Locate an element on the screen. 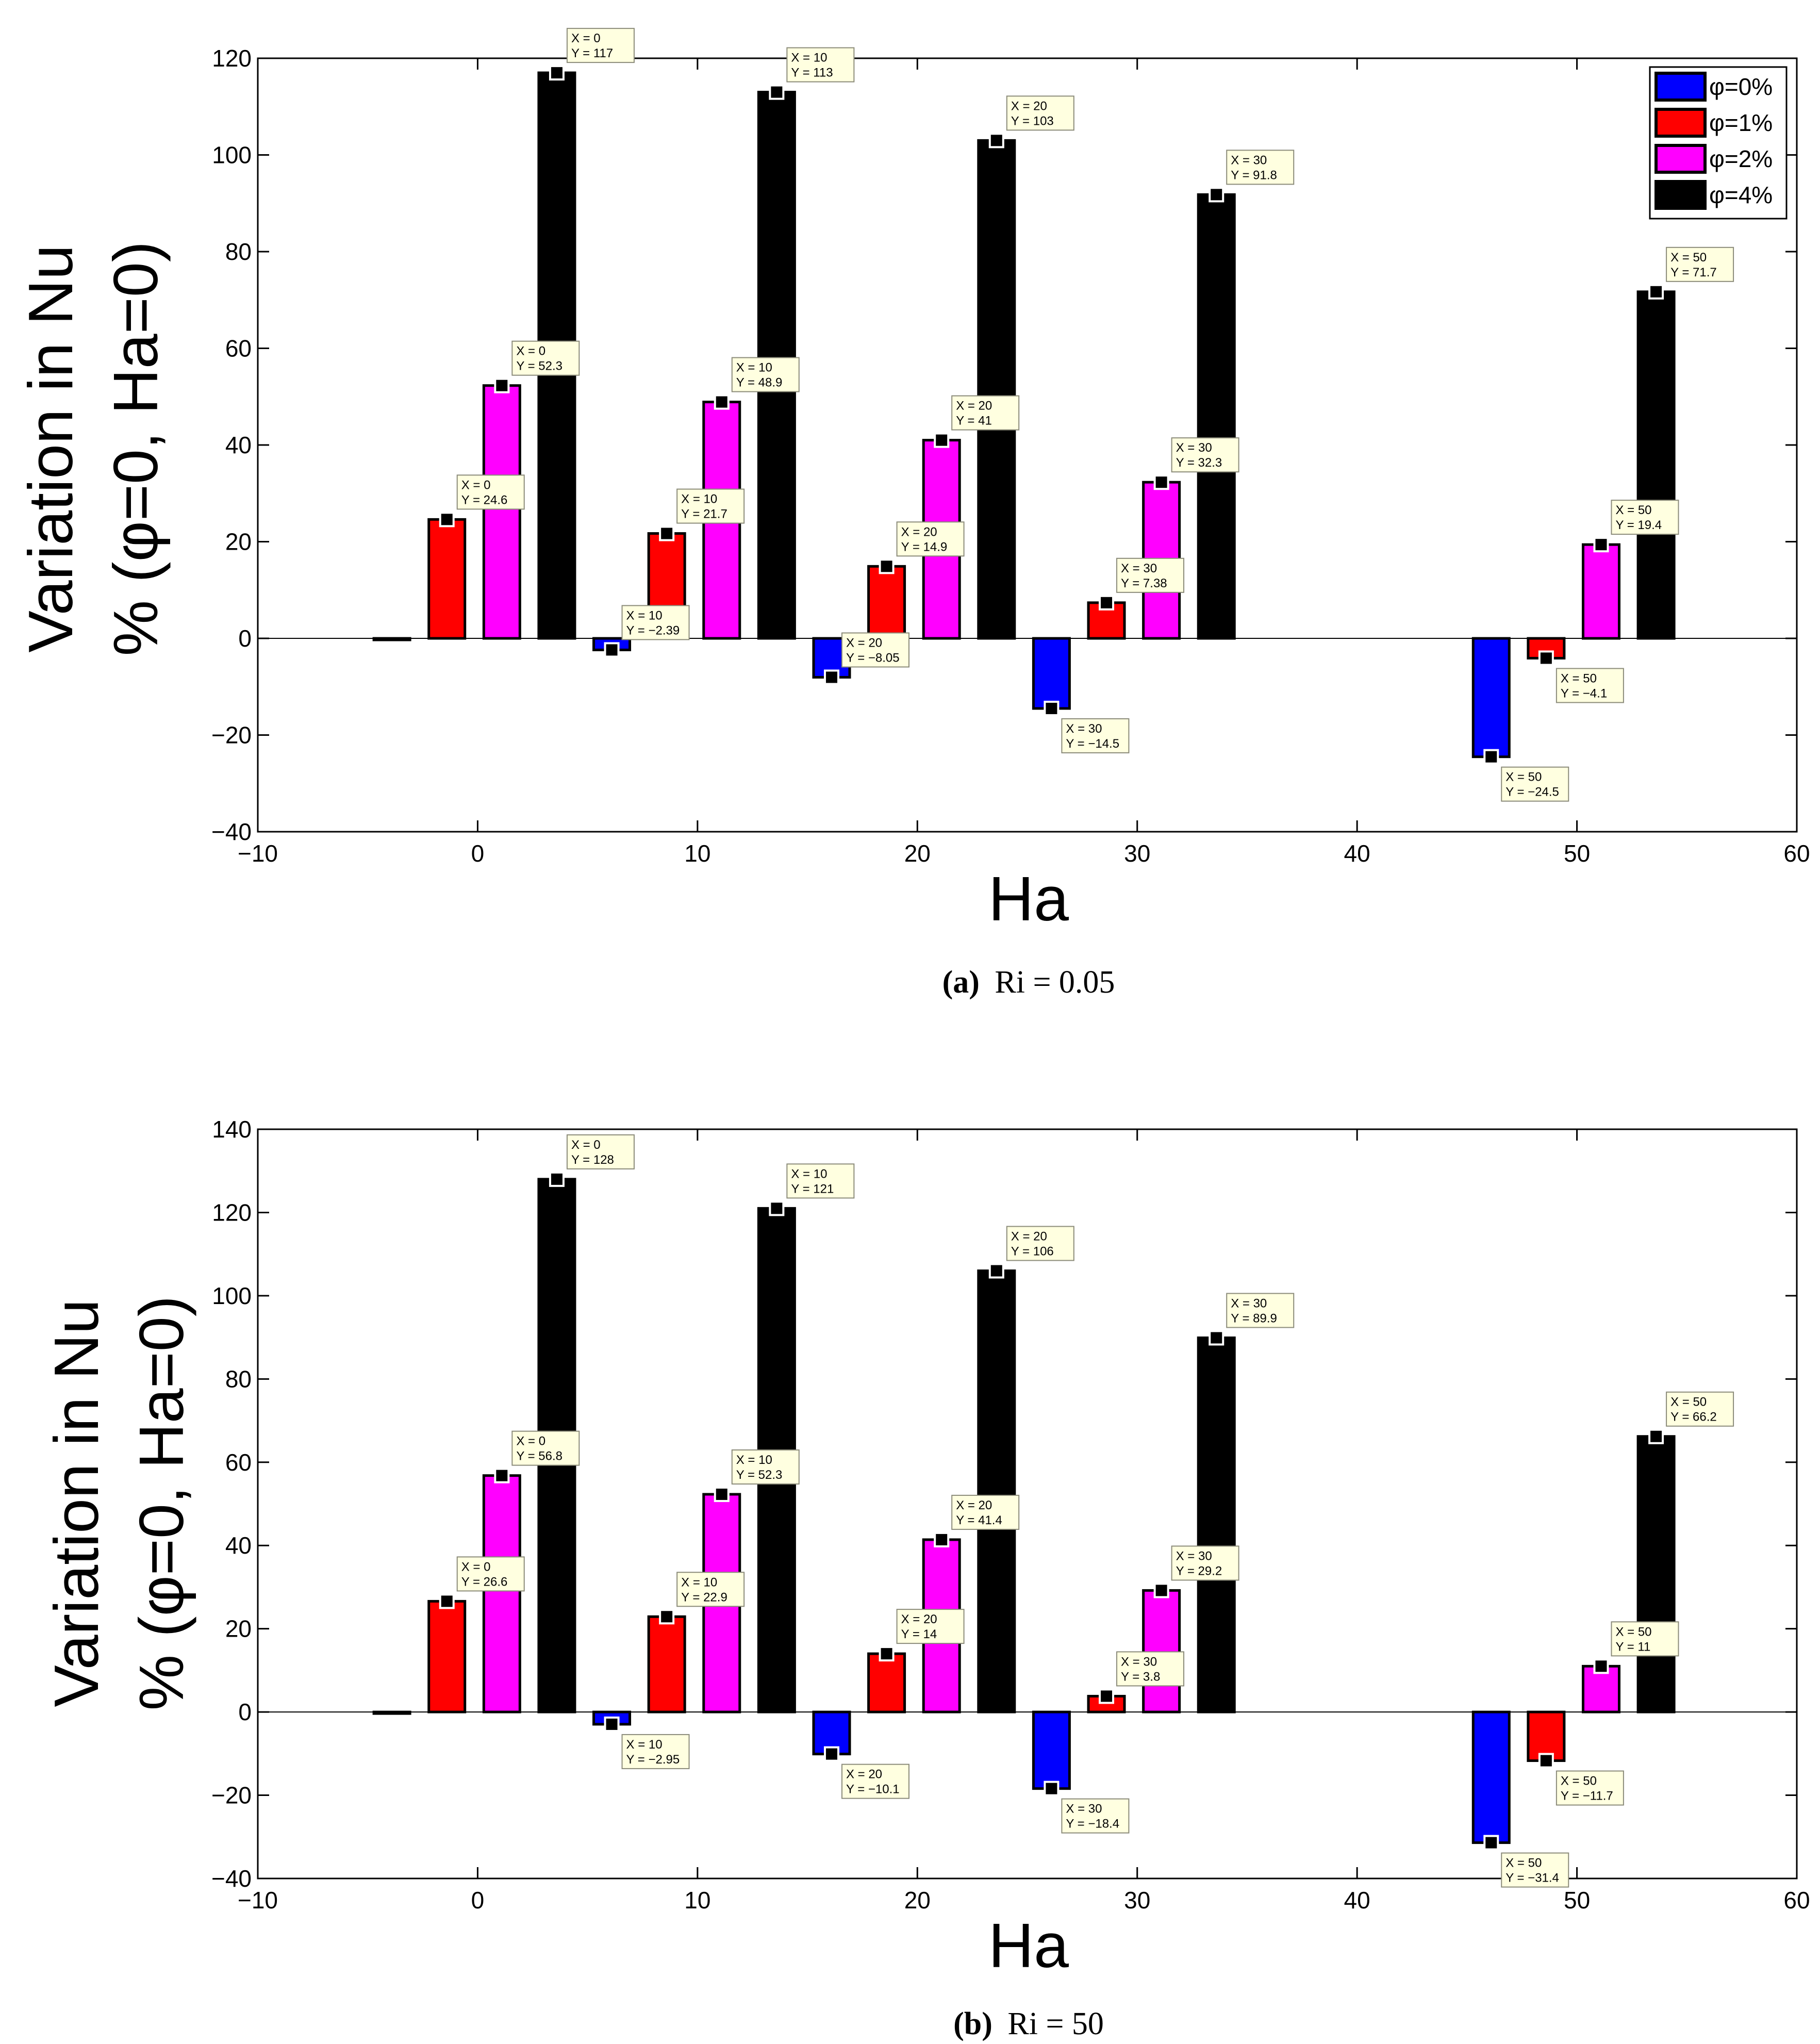  y-tick-label: 60 is located at coordinates (238, 348).